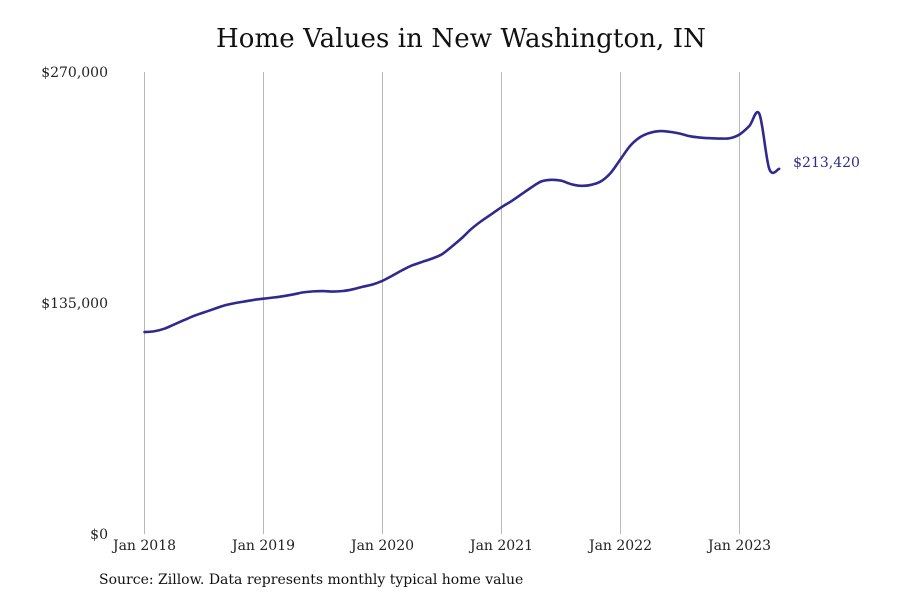 Image resolution: width=900 pixels, height=600 pixels. What do you see at coordinates (262, 546) in the screenshot?
I see `x-tick-label: Jan 2019` at bounding box center [262, 546].